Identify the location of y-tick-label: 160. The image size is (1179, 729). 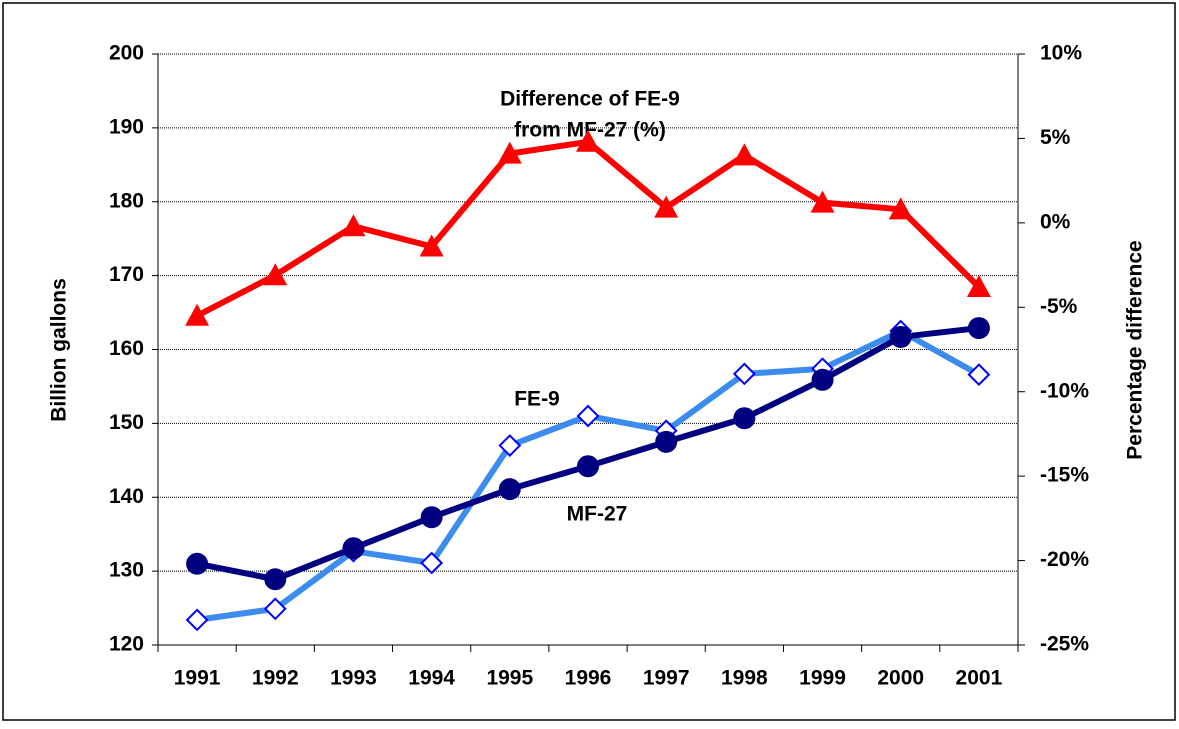
(126, 348).